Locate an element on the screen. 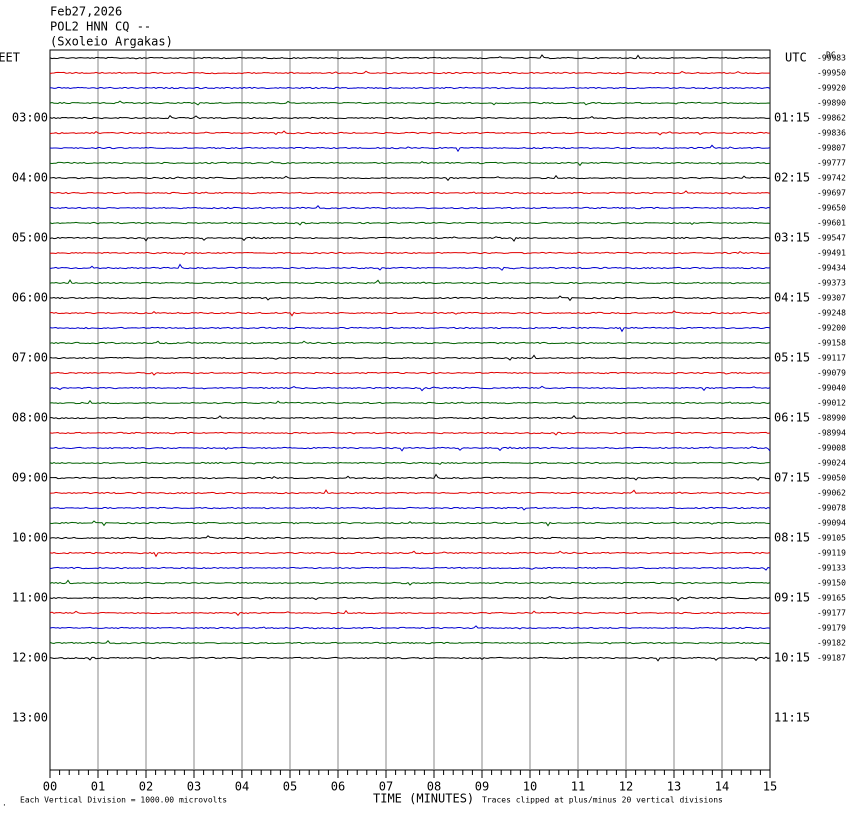  trace-offset: -99182 is located at coordinates (831, 643).